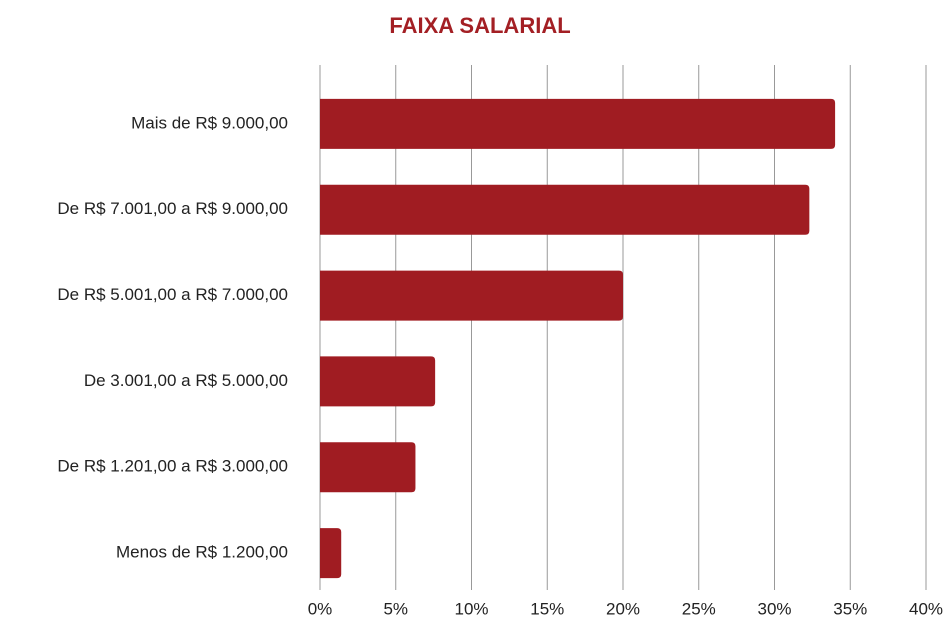 The image size is (949, 620). I want to click on x-tick-label: 5%, so click(395, 608).